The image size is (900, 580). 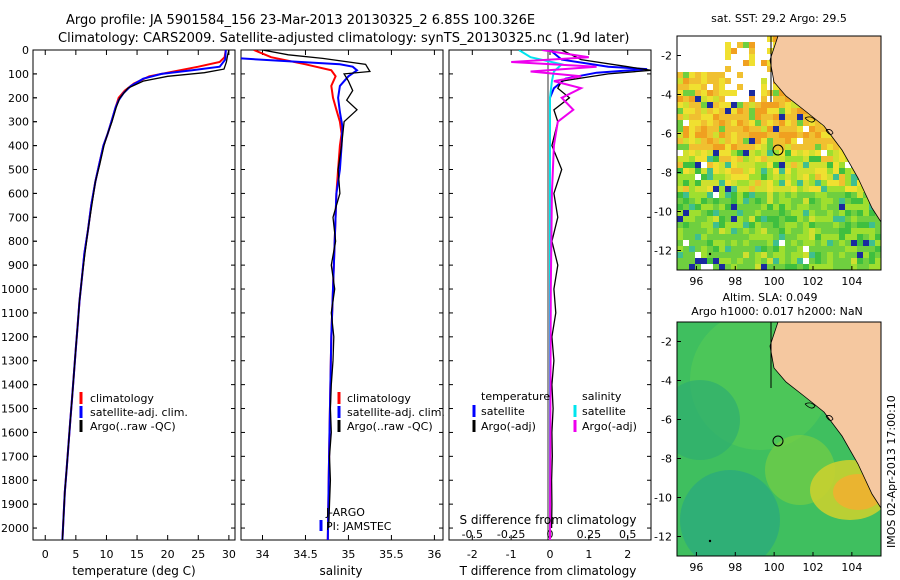 I want to click on x-tick-label: 1, so click(x=588, y=554).